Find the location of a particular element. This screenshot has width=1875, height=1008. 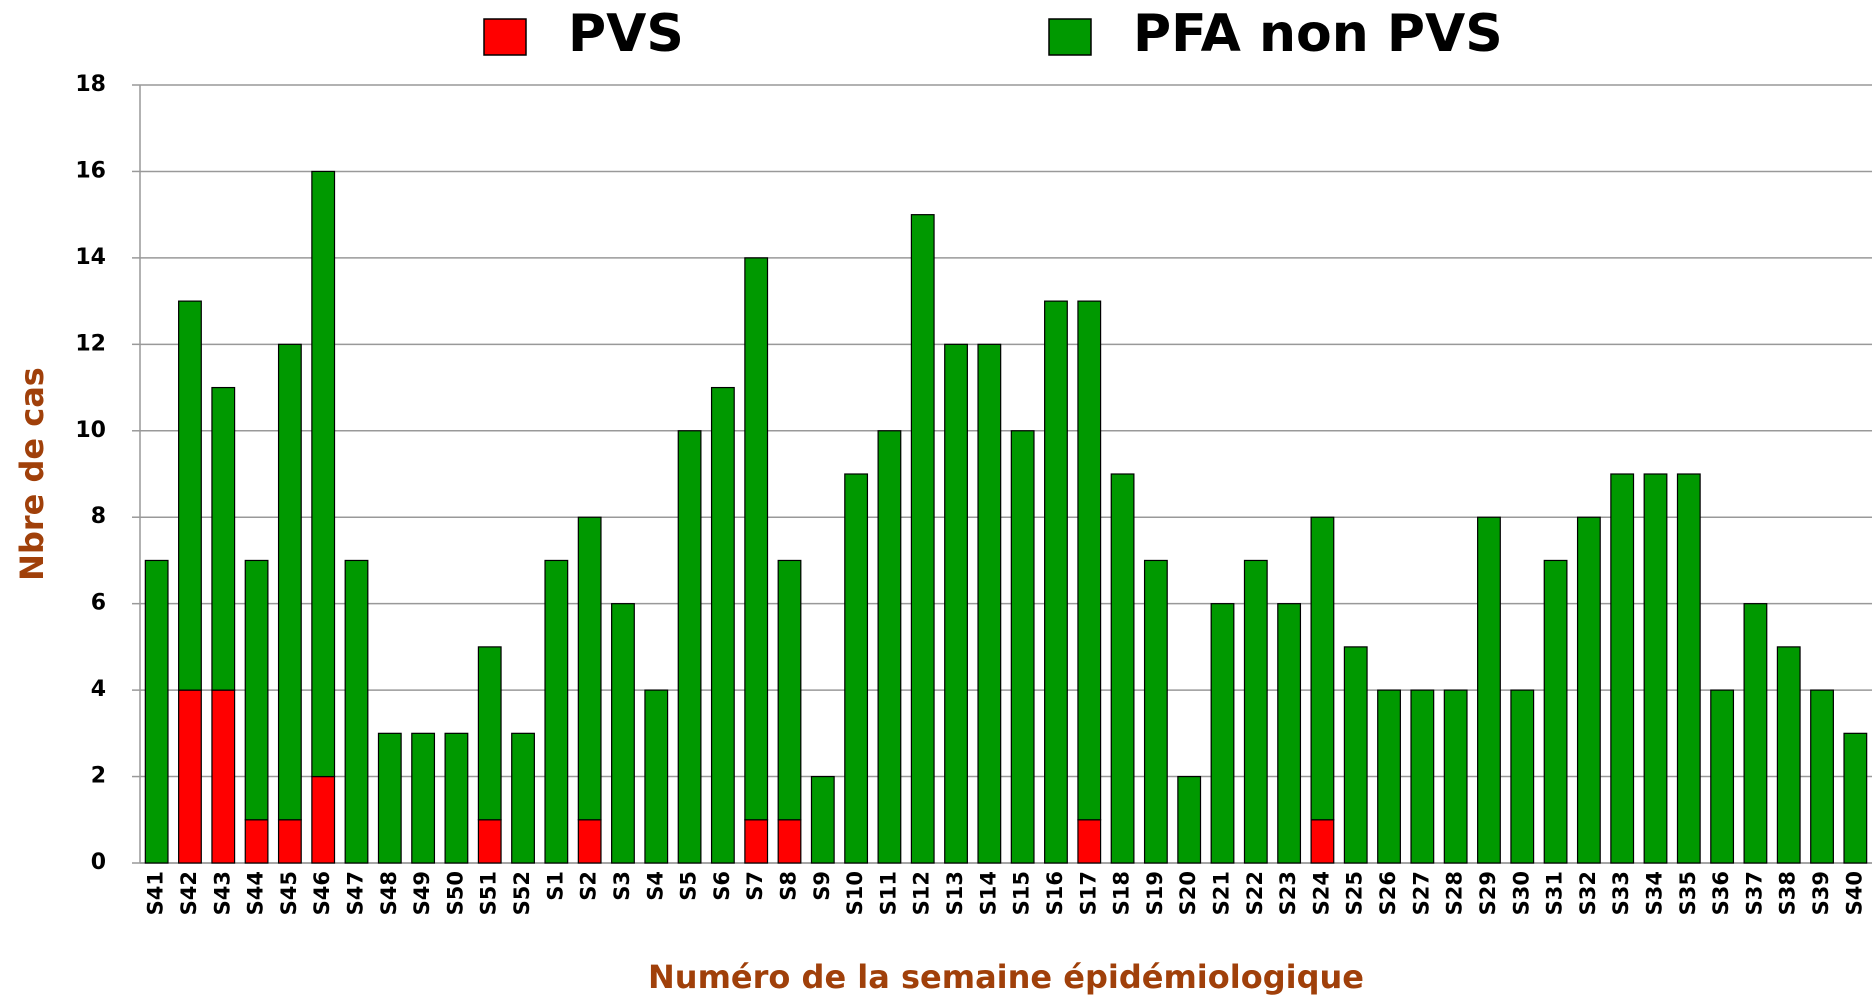

x-tick-label: S45 is located at coordinates (289, 893).